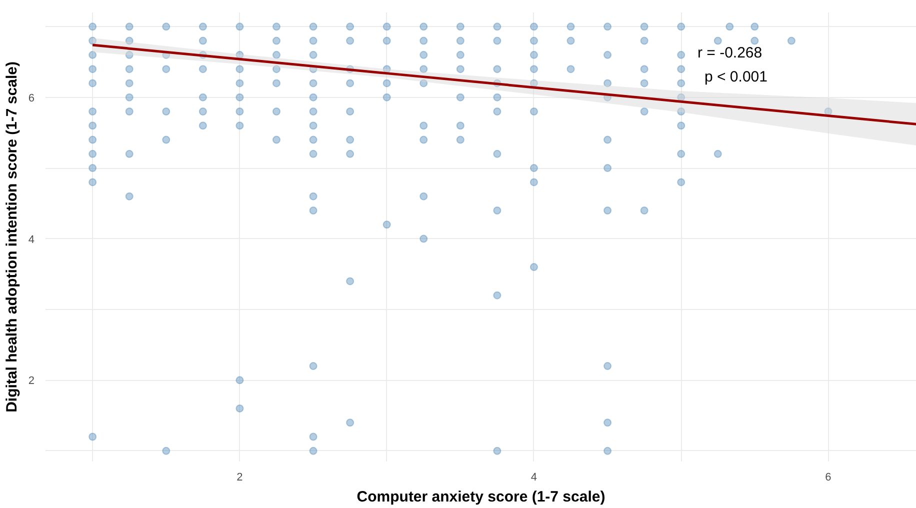  What do you see at coordinates (239, 478) in the screenshot?
I see `x-tick-label: 2` at bounding box center [239, 478].